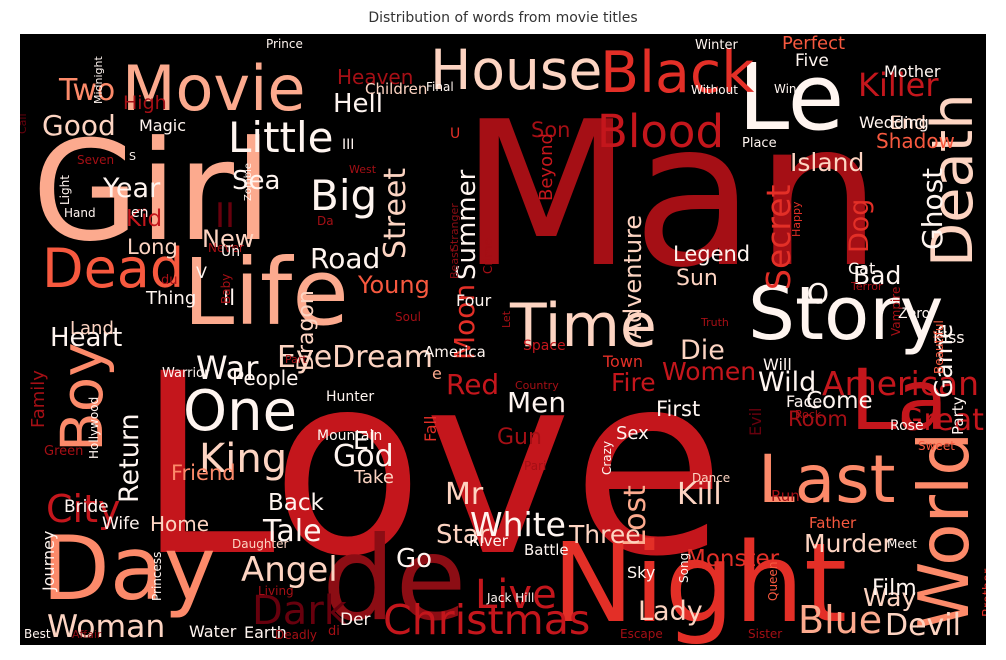 The width and height of the screenshot is (1006, 660). I want to click on word-lost: Lost, so click(635, 516).